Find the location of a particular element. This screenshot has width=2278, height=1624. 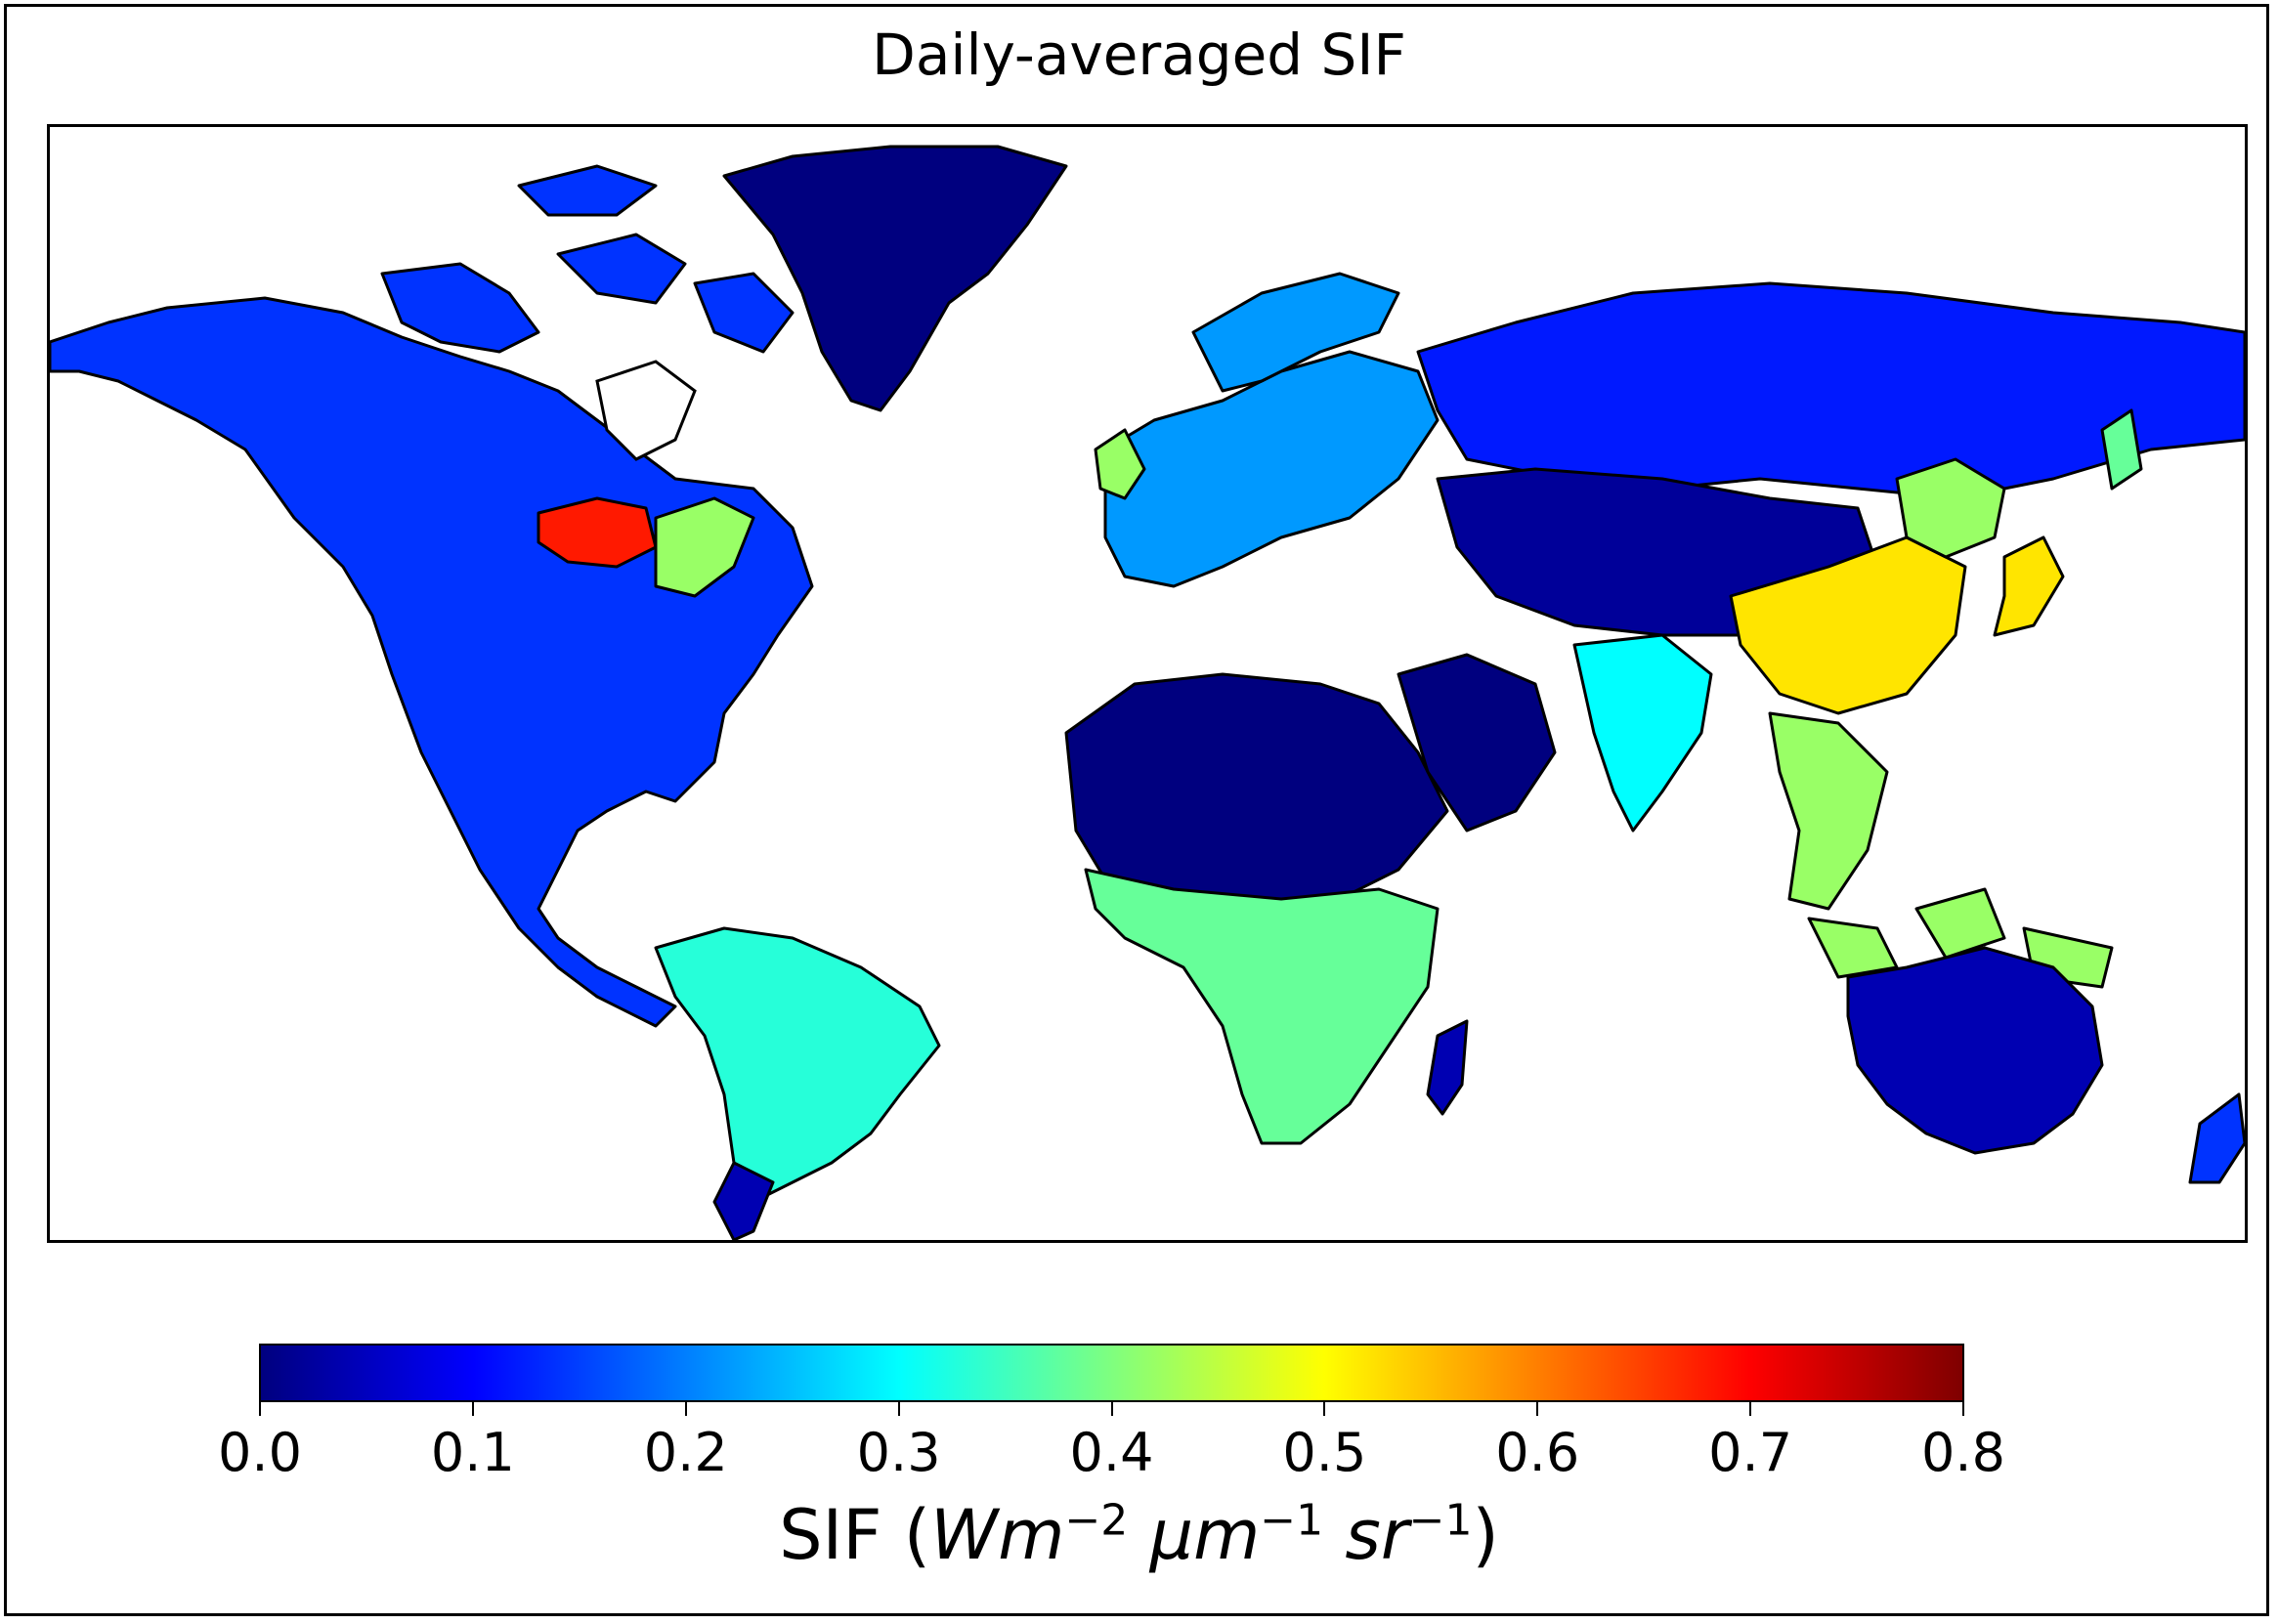

colorbar-ticks: 0.0 0.1 0.2 0.3 0.4 0.5 0.6 0.7 0.8 is located at coordinates (1139, 1443).